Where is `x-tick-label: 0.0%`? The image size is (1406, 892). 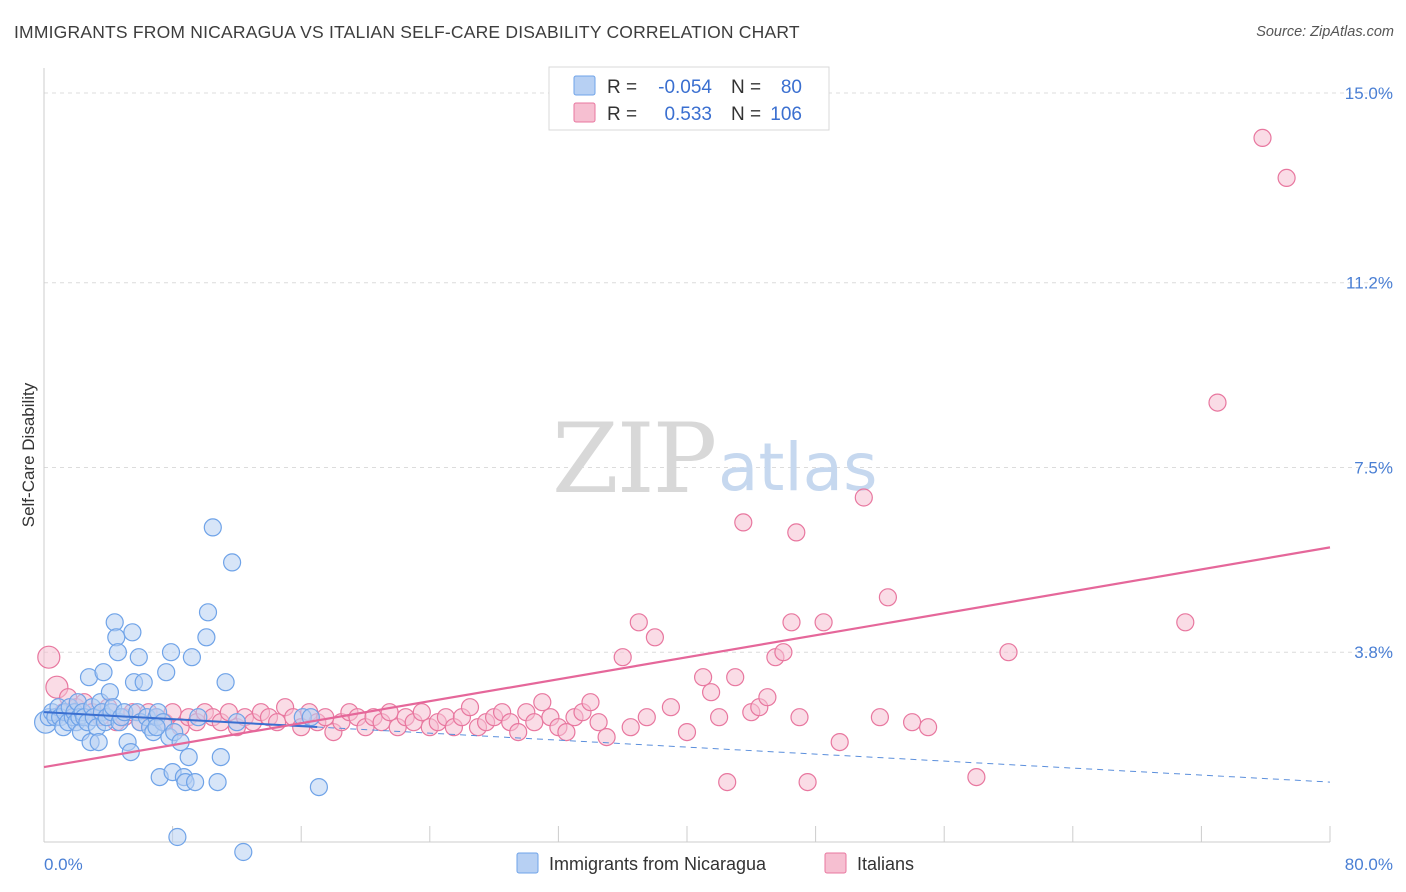 x-tick-label: 0.0% is located at coordinates (63, 864).